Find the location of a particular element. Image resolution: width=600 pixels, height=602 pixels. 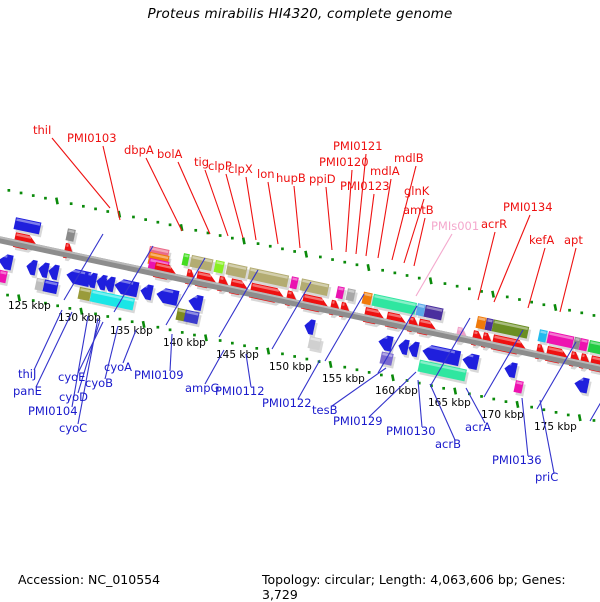

gene-box-magenta-r2 is located at coordinates (519, 388).